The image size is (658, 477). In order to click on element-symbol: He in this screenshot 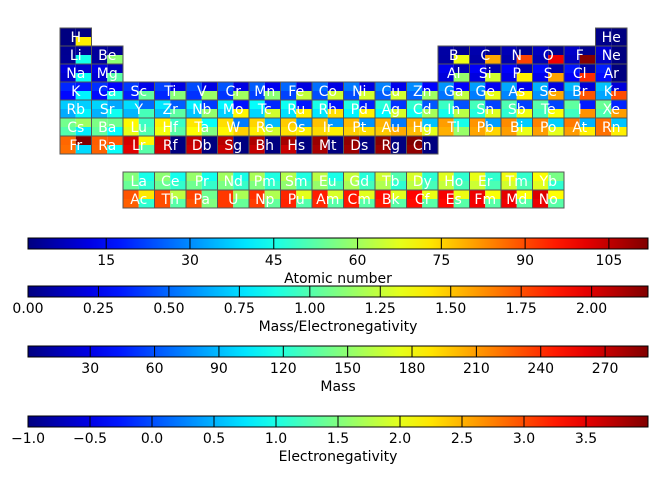, I will do `click(611, 38)`.